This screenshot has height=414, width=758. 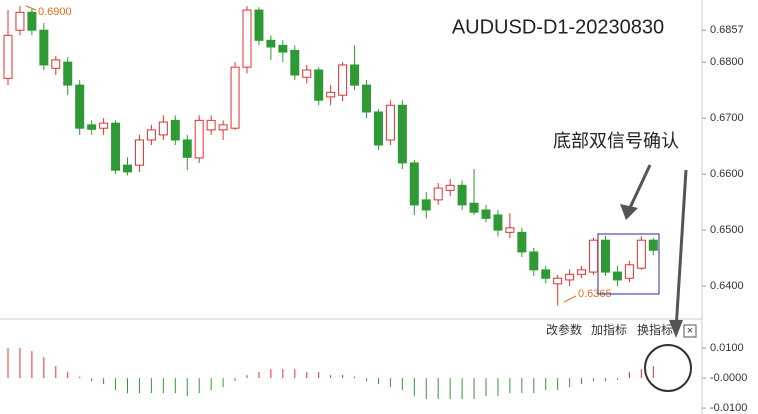 What do you see at coordinates (727, 118) in the screenshot?
I see `y-tick-label: 0.6700` at bounding box center [727, 118].